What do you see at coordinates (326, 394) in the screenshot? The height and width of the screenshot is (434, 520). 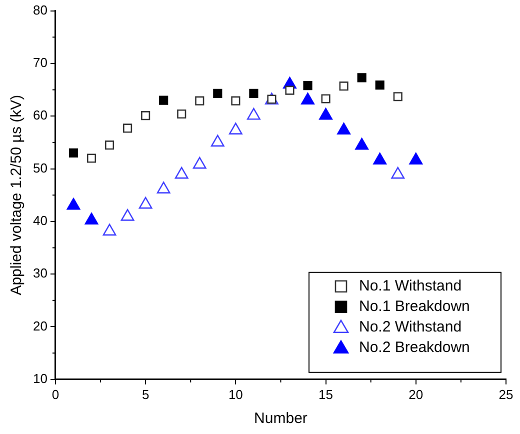 I see `x-tick-label: 15` at bounding box center [326, 394].